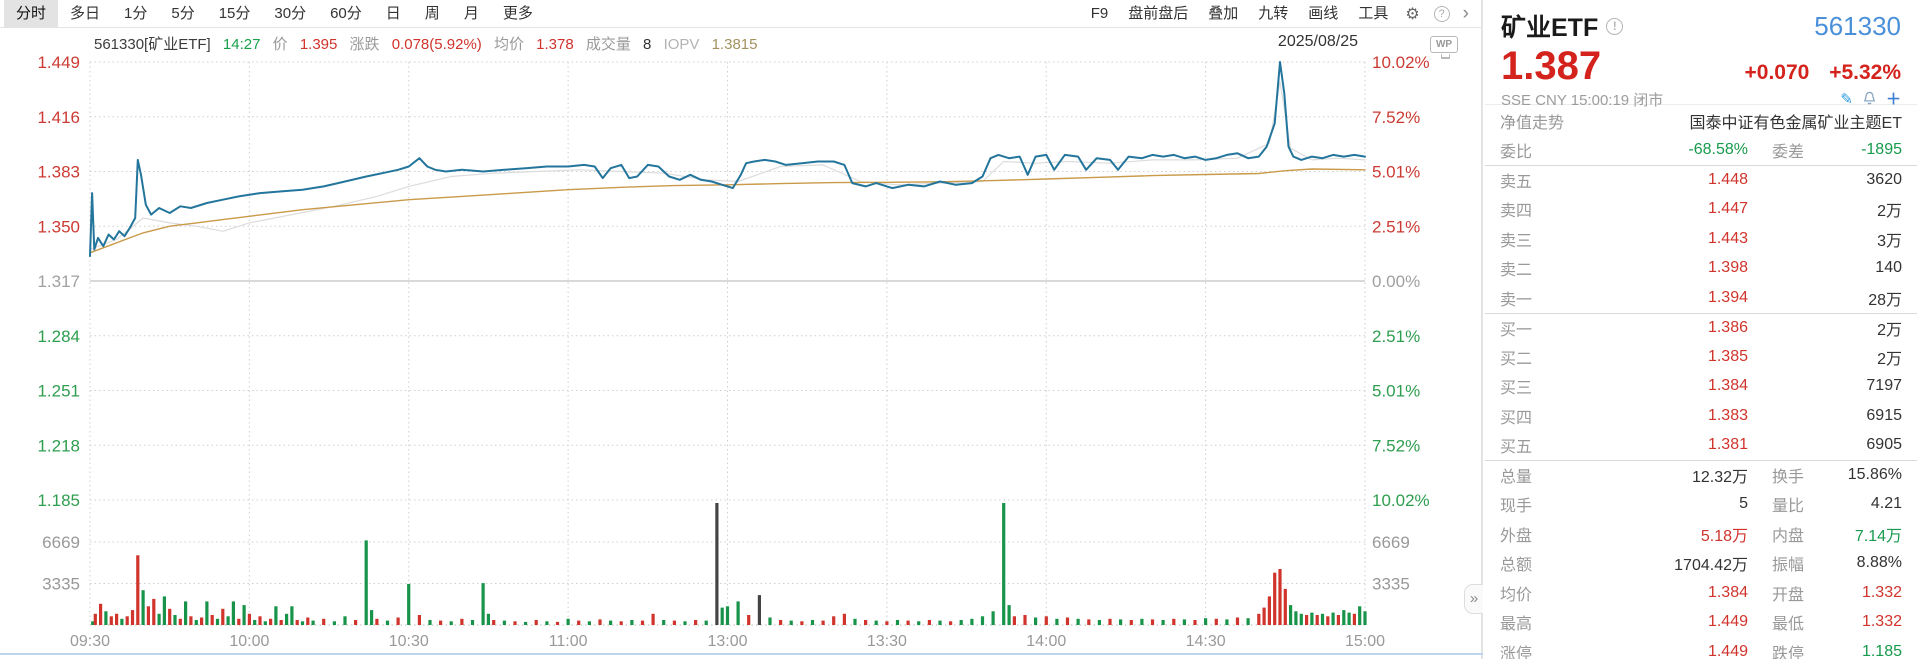 The width and height of the screenshot is (1917, 659). Describe the element at coordinates (436, 44) in the screenshot. I see `readout-change: 0.078(5.92%)` at that location.